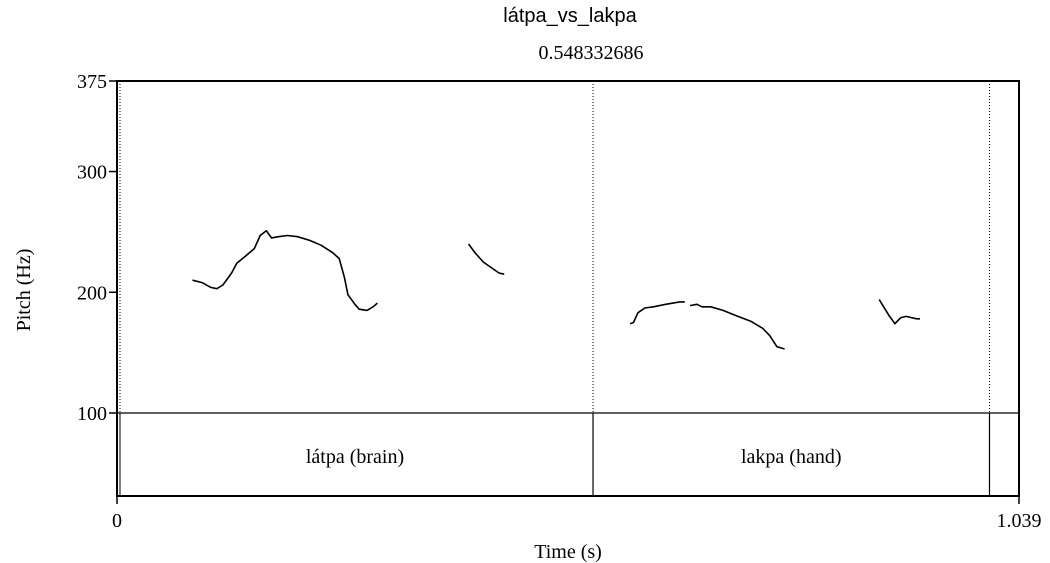  I want to click on annotation-tier: látpa (brain) lakpa (hand), so click(568, 440).